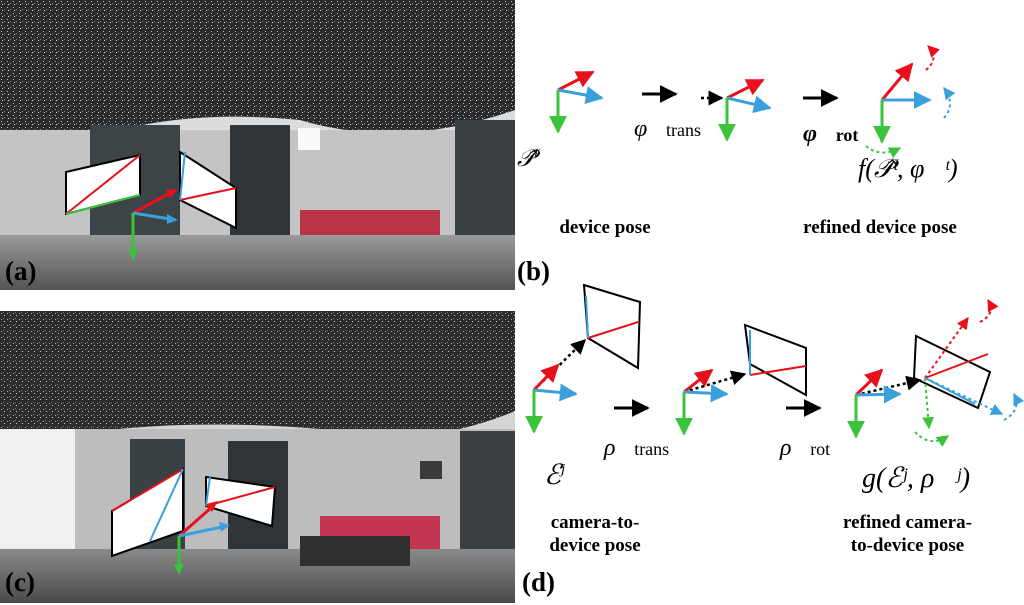 This screenshot has width=1024, height=605. I want to click on refined-symbol-b: f(𝒫̂ᵗ, φ⃗ᵗ), so click(908, 168).